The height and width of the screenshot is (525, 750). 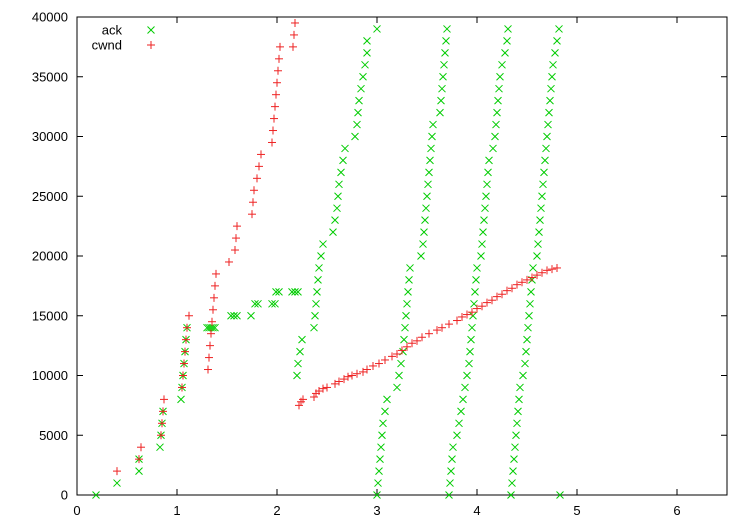 What do you see at coordinates (151, 30) in the screenshot?
I see `legend-marker-ack` at bounding box center [151, 30].